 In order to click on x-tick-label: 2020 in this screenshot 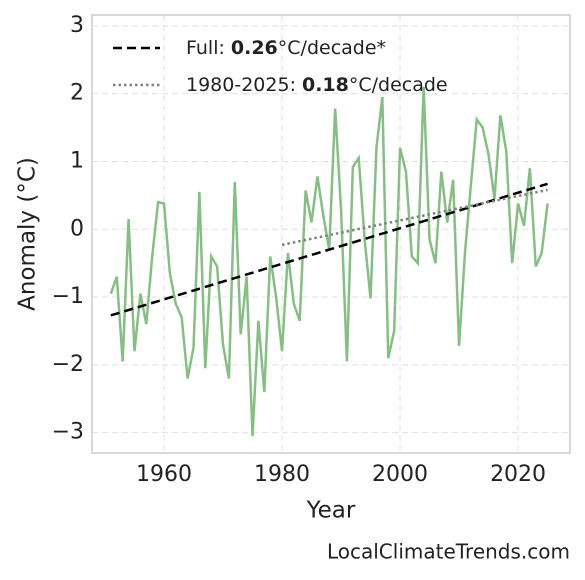, I will do `click(518, 474)`.